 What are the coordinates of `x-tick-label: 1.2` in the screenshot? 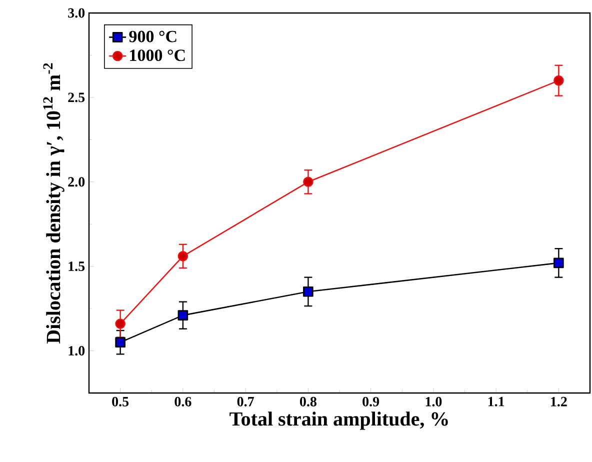 It's located at (559, 401).